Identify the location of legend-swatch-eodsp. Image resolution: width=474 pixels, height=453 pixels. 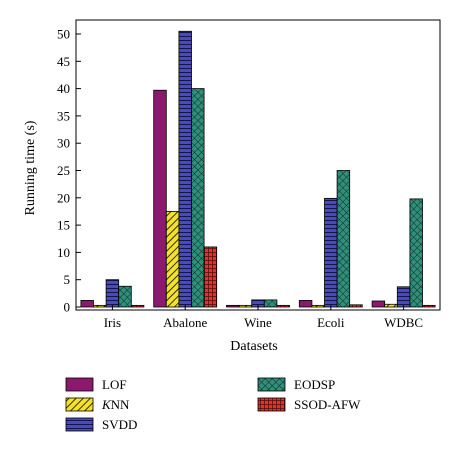
(271, 384).